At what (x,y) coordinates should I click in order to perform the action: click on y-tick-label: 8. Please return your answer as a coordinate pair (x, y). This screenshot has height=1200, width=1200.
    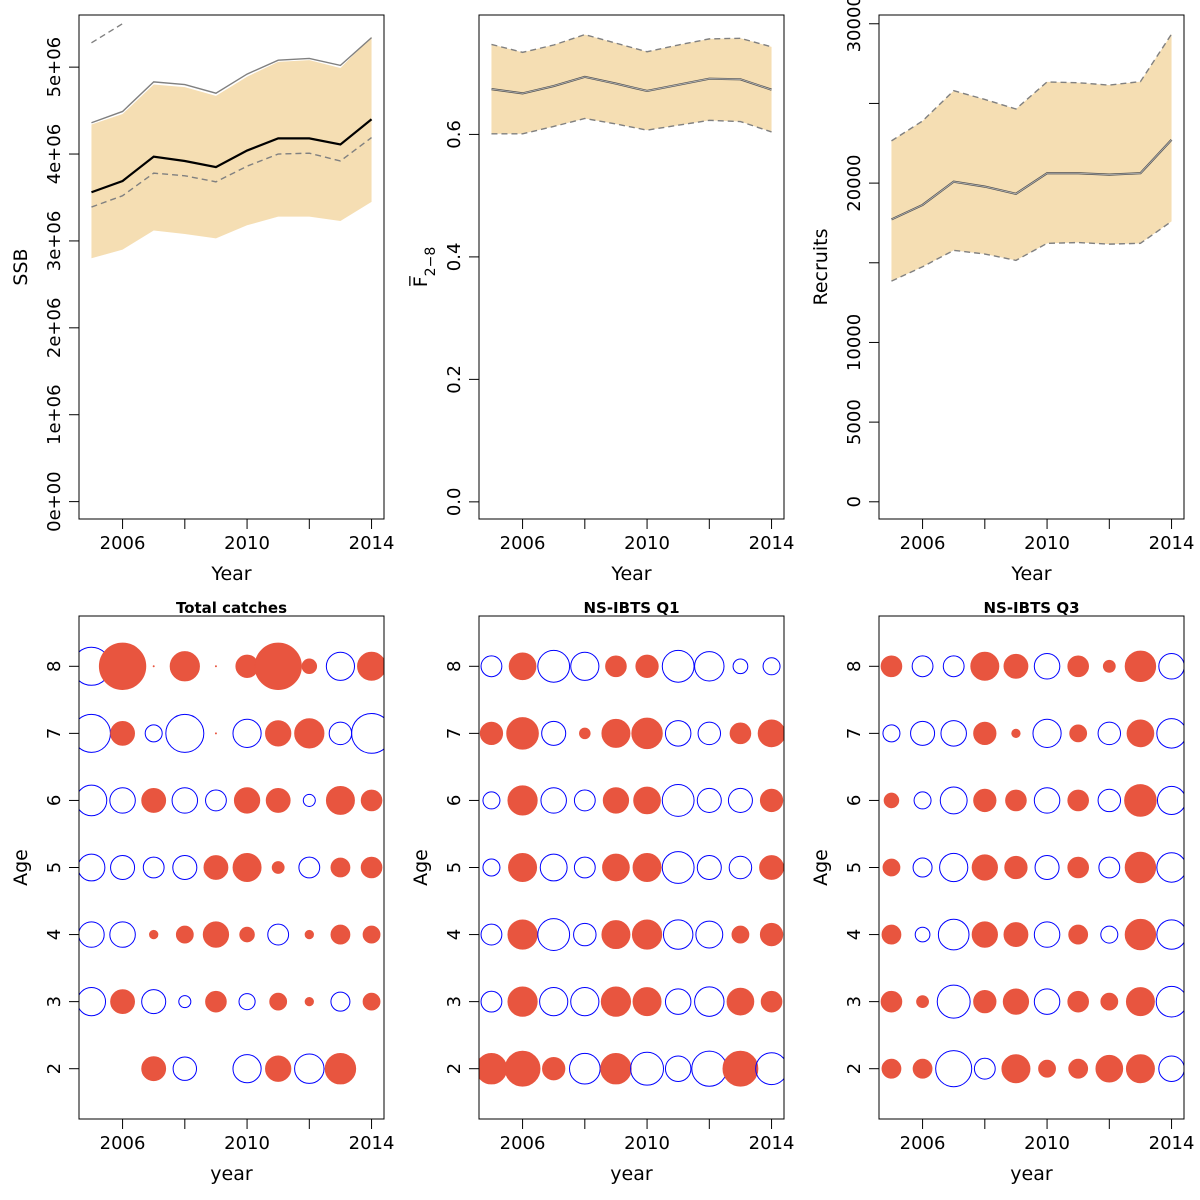
    Looking at the image, I should click on (854, 666).